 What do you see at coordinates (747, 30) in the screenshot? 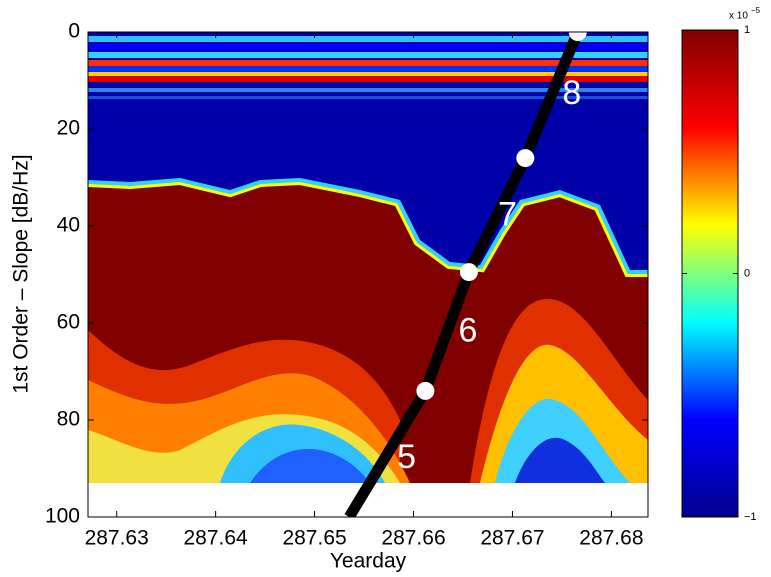
I see `colorbar-tick-label: 1` at bounding box center [747, 30].